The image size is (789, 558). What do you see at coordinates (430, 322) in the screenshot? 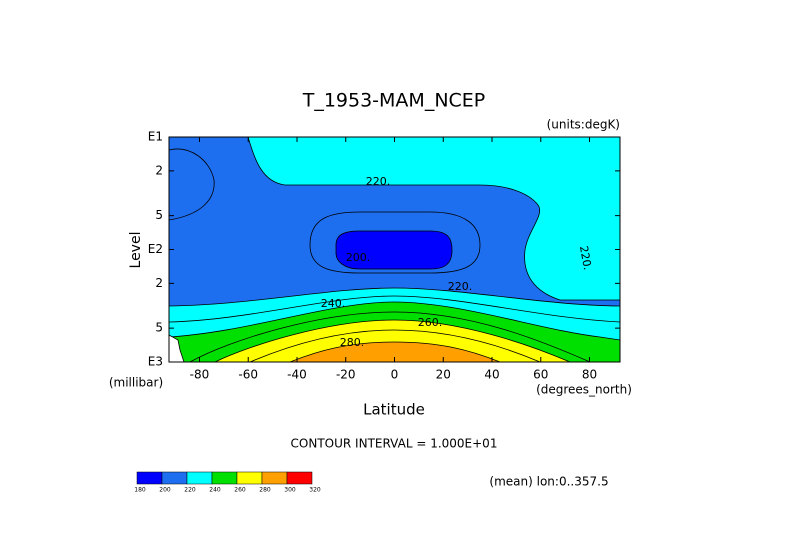
I see `contour-label: 260.` at bounding box center [430, 322].